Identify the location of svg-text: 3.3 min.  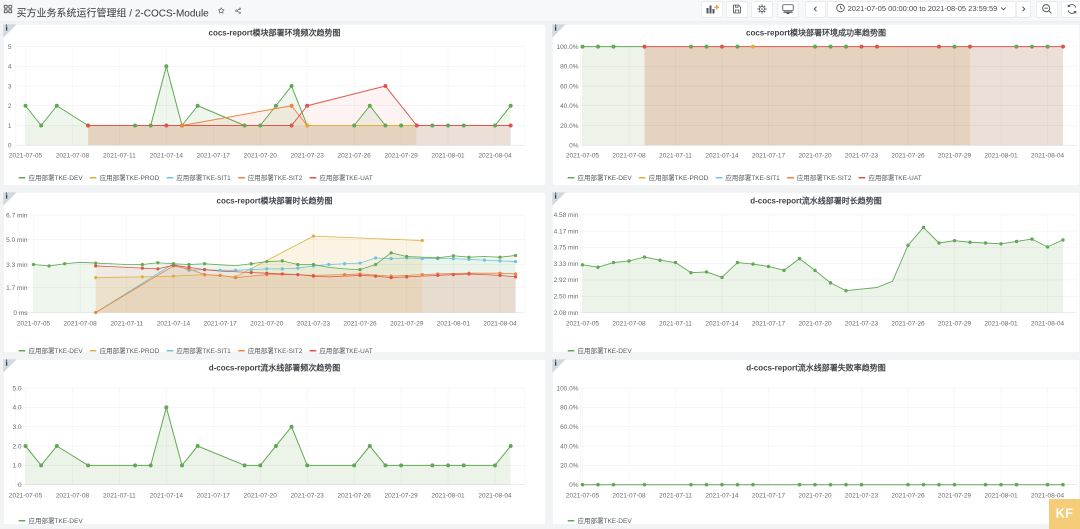
(17, 265).